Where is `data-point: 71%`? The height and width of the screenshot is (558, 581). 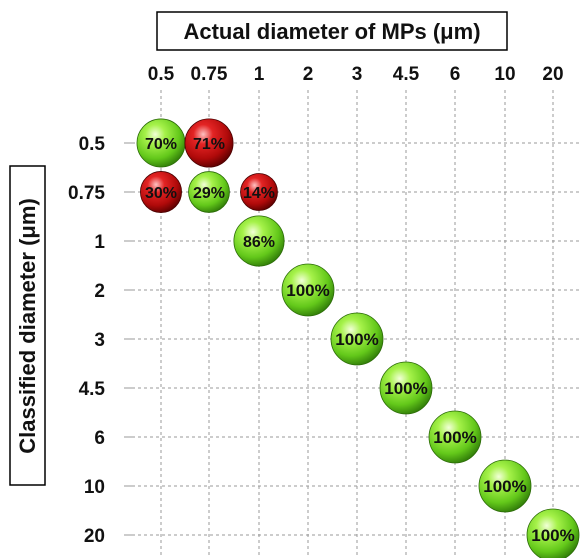 data-point: 71% is located at coordinates (209, 143).